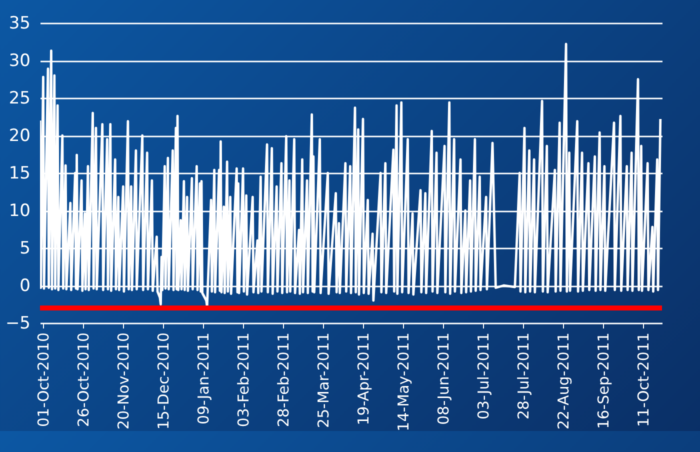 This screenshot has width=700, height=452. Describe the element at coordinates (123, 381) in the screenshot. I see `x-tick-label: 20-Nov-2010` at that location.